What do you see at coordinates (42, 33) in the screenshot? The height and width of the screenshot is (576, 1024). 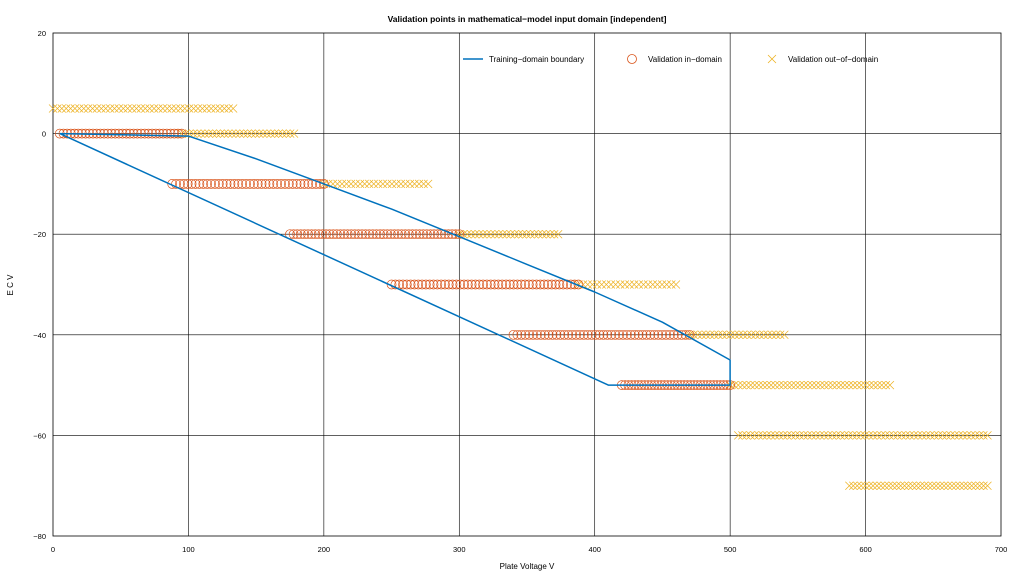 I see `y-tick-label: 20` at bounding box center [42, 33].